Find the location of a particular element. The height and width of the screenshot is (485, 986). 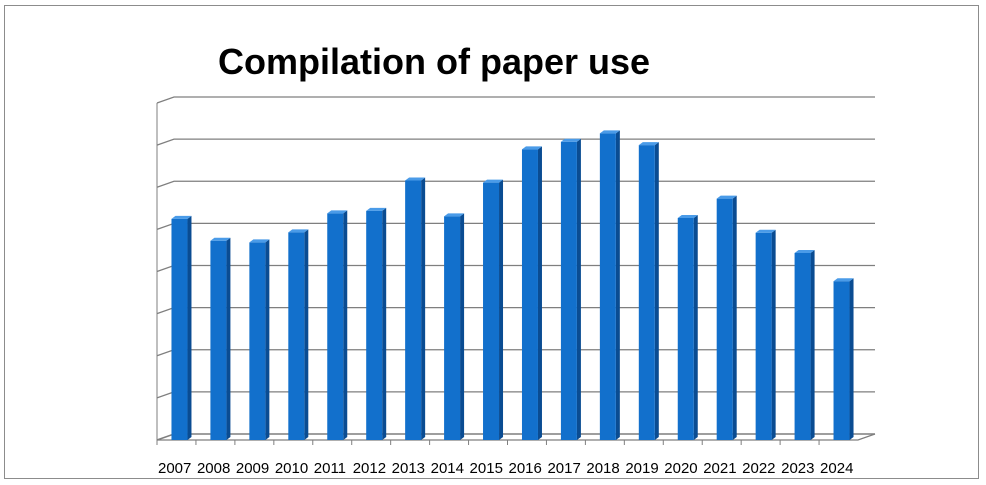

bar-2015 is located at coordinates (493, 309).